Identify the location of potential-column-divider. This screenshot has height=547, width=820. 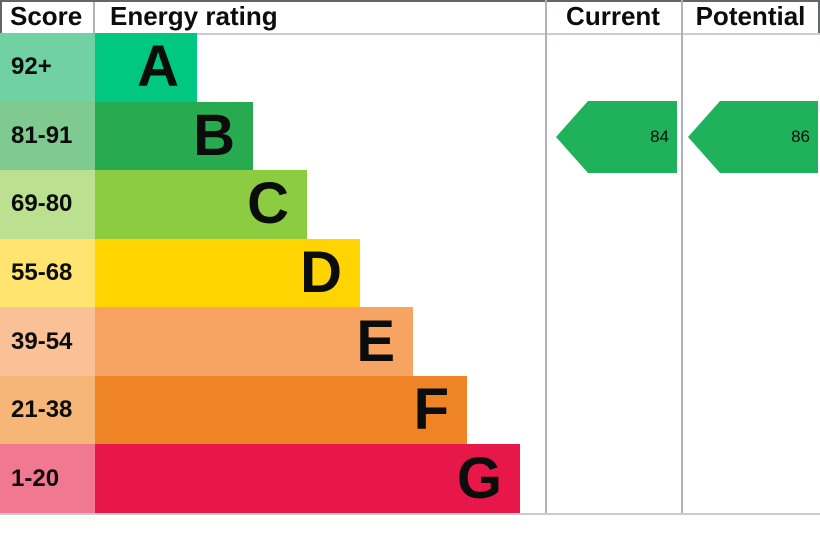
(682, 256).